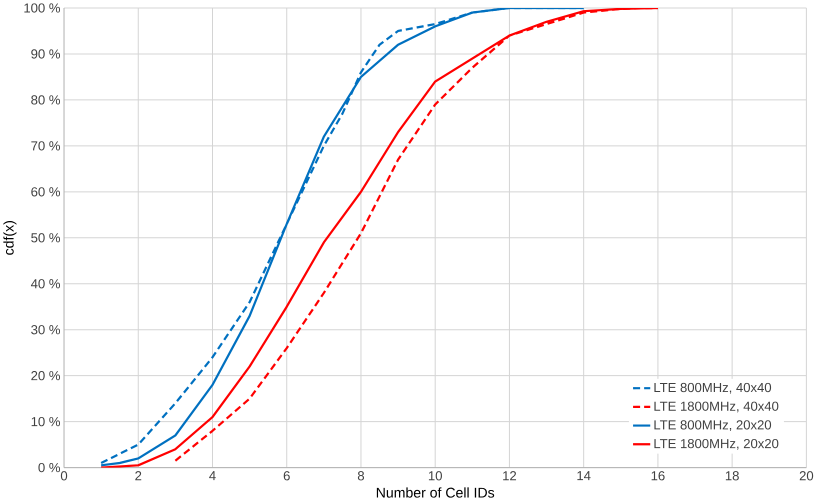 The height and width of the screenshot is (501, 817). What do you see at coordinates (45, 283) in the screenshot?
I see `y-tick-label: 40 %` at bounding box center [45, 283].